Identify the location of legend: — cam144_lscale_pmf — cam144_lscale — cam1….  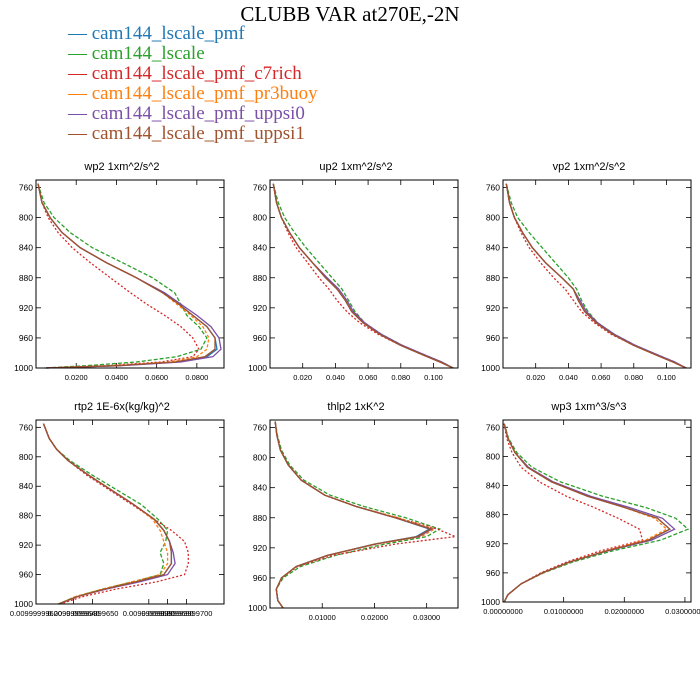
(193, 84).